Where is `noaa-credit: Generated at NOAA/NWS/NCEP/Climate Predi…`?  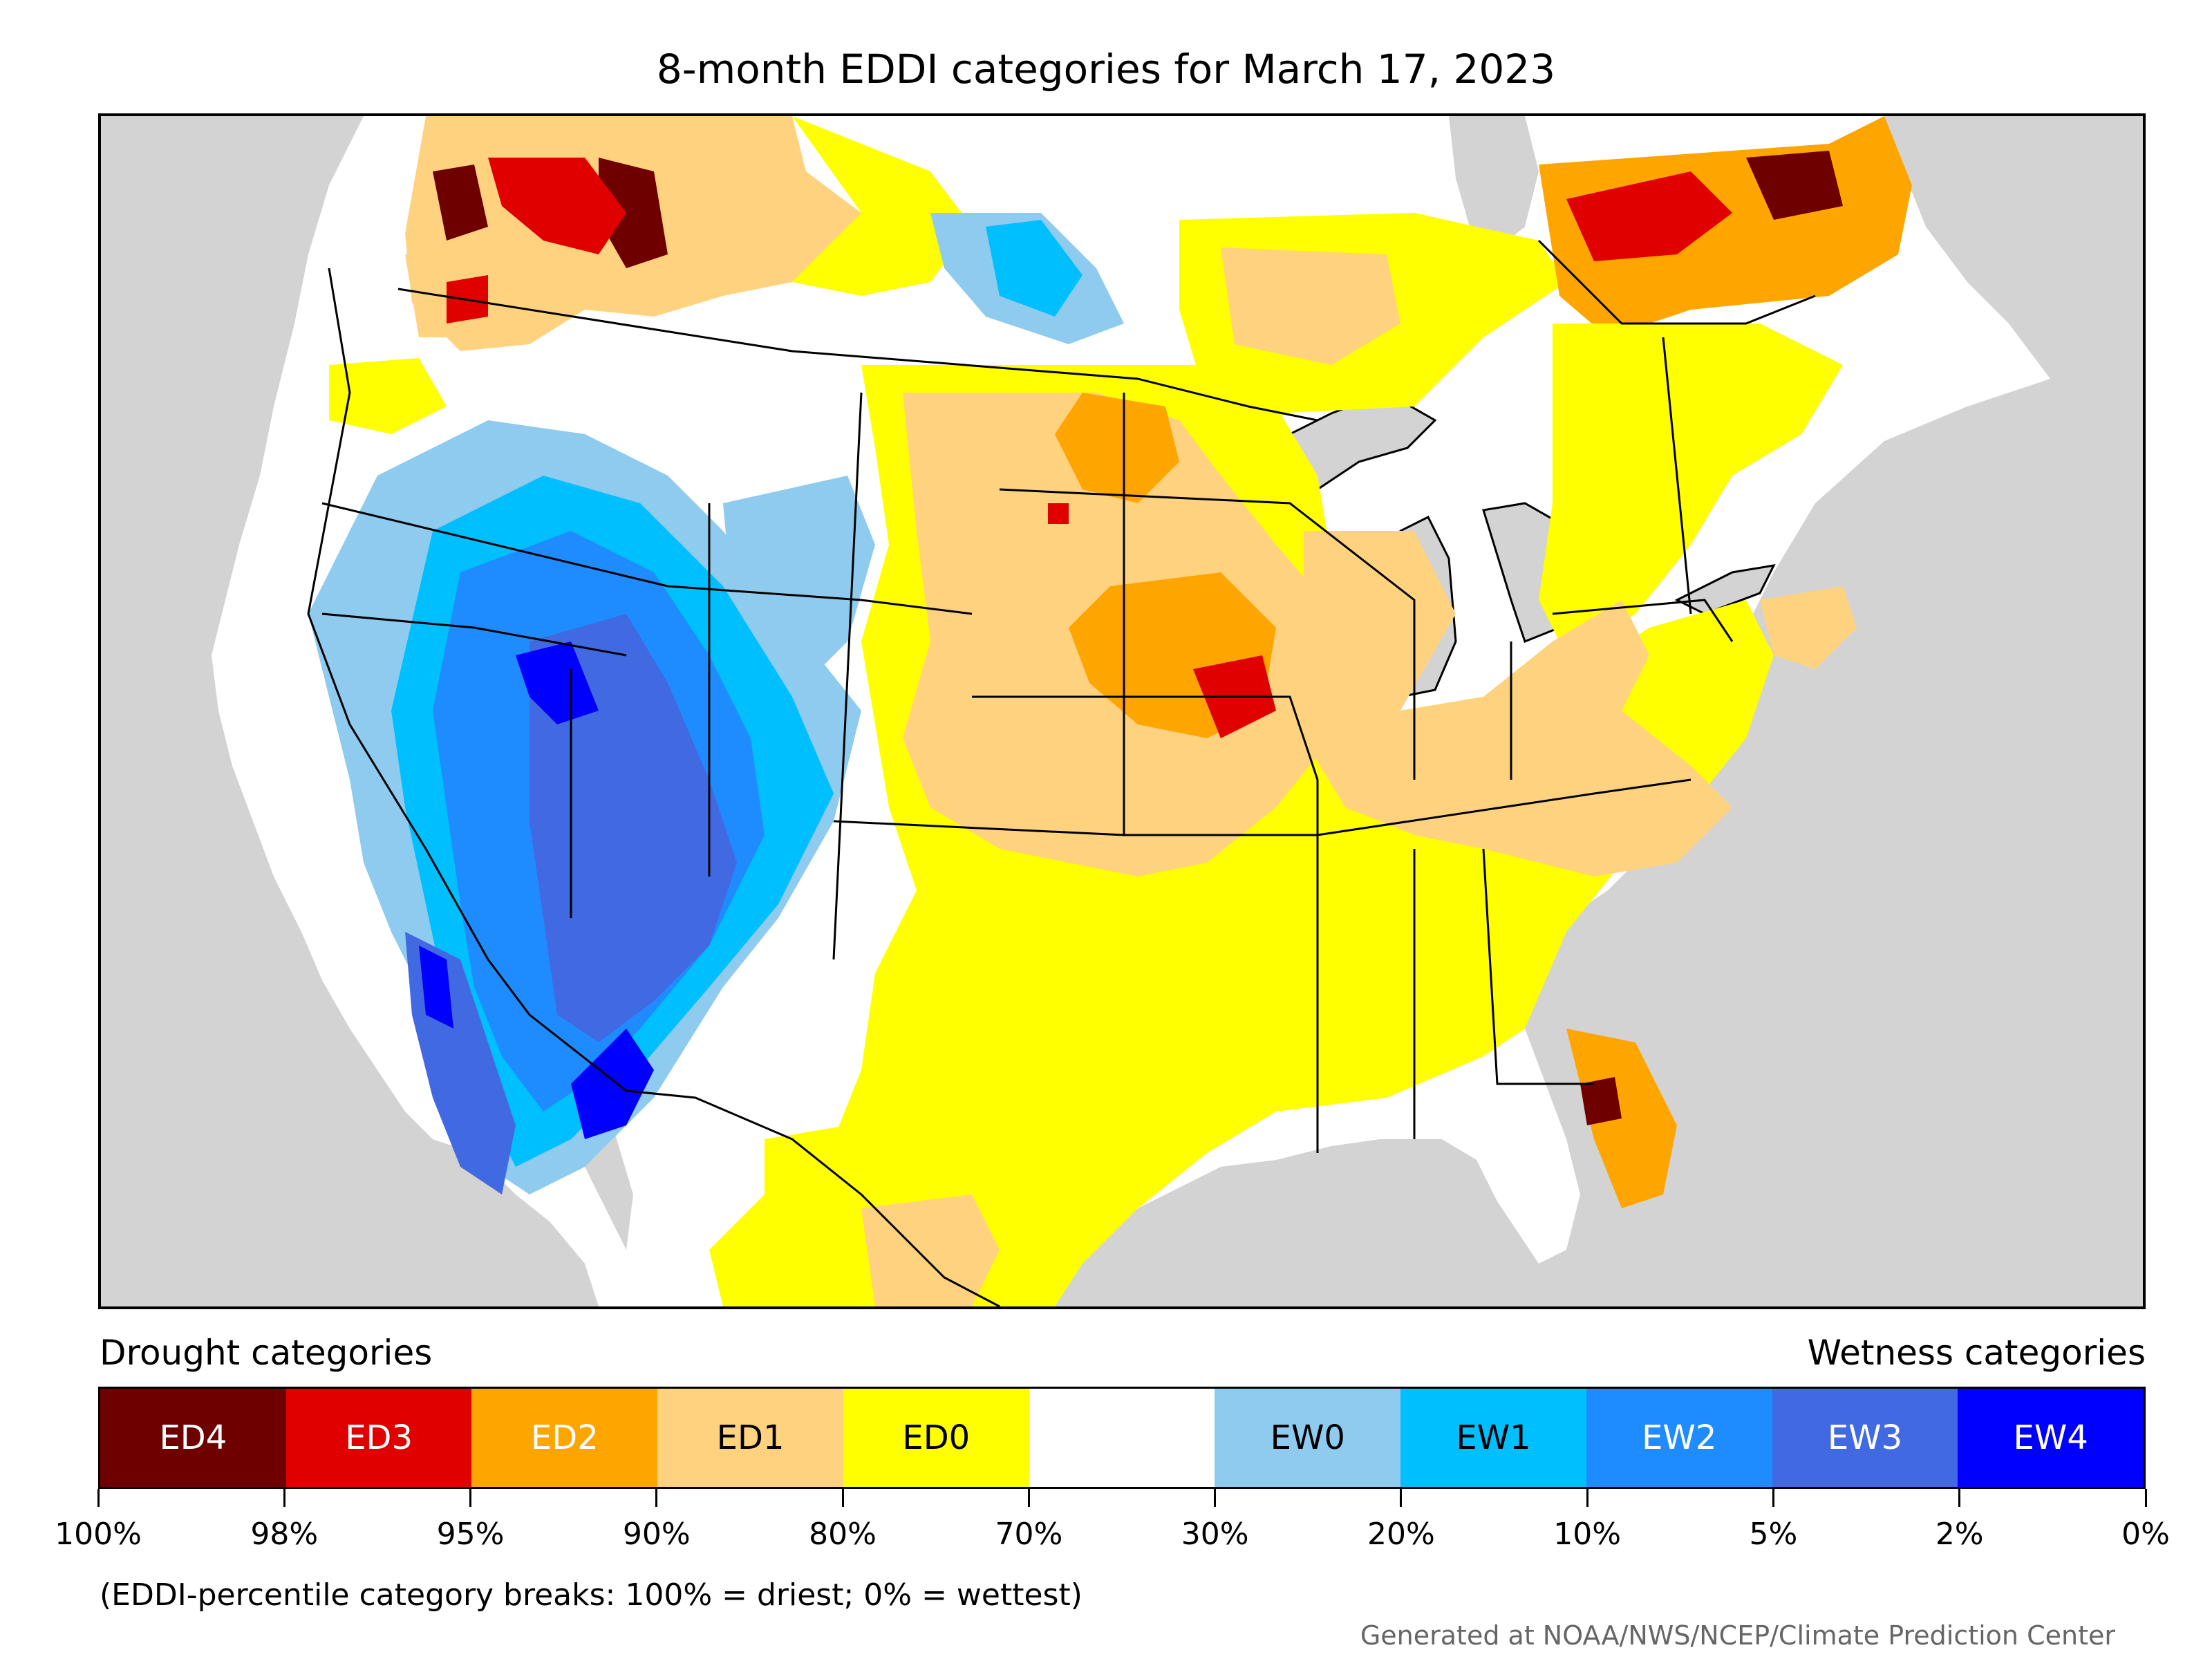
noaa-credit: Generated at NOAA/NWS/NCEP/Climate Predi… is located at coordinates (1737, 1635).